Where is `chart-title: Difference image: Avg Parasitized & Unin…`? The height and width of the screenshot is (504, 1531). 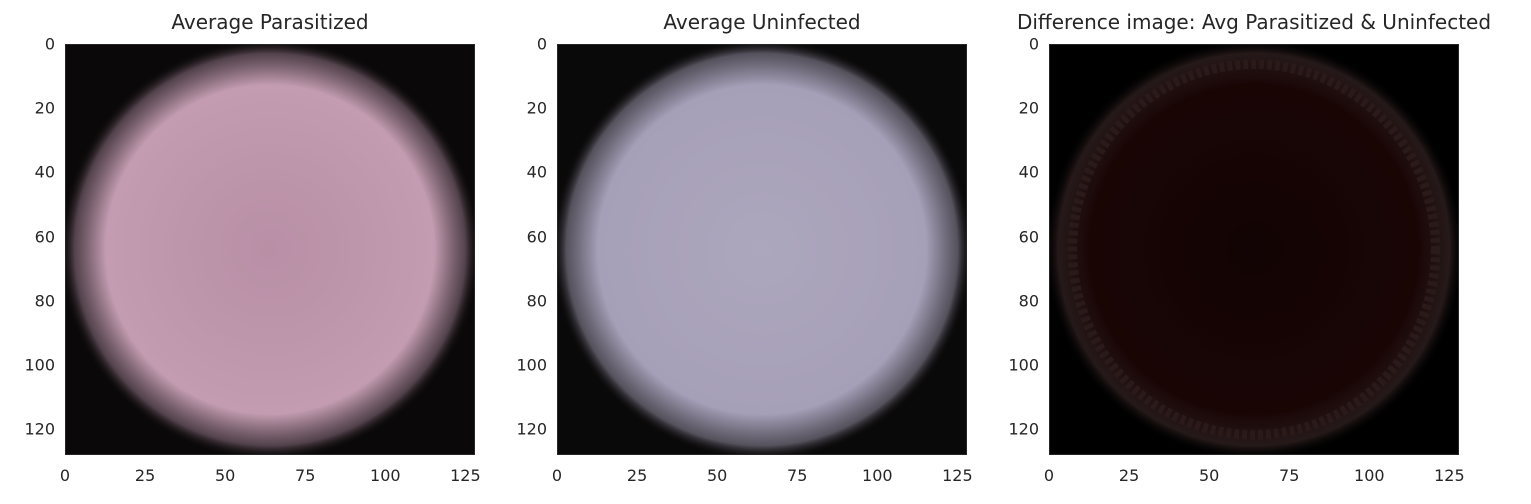
chart-title: Difference image: Avg Parasitized & Unin… is located at coordinates (1254, 22).